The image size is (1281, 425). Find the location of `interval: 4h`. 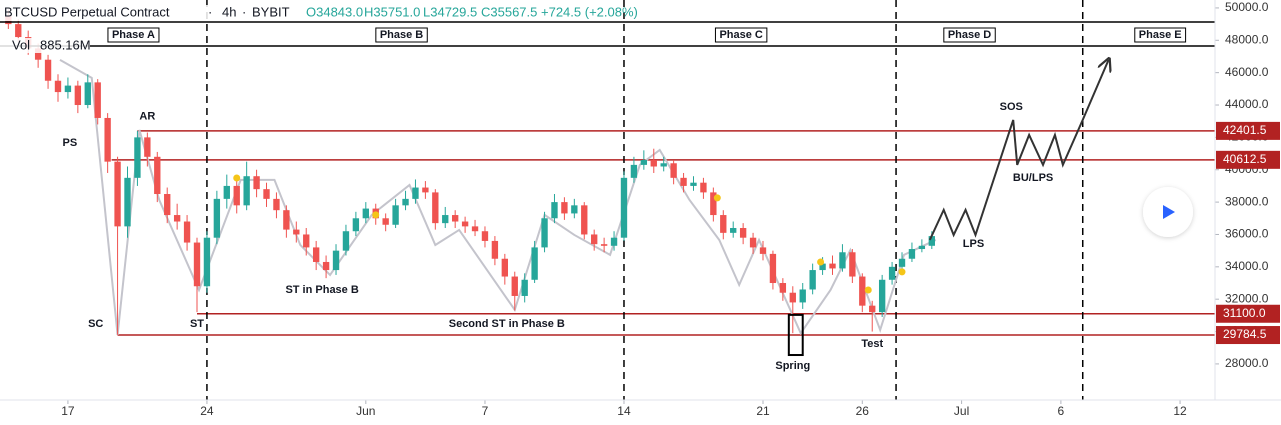

interval: 4h is located at coordinates (229, 11).